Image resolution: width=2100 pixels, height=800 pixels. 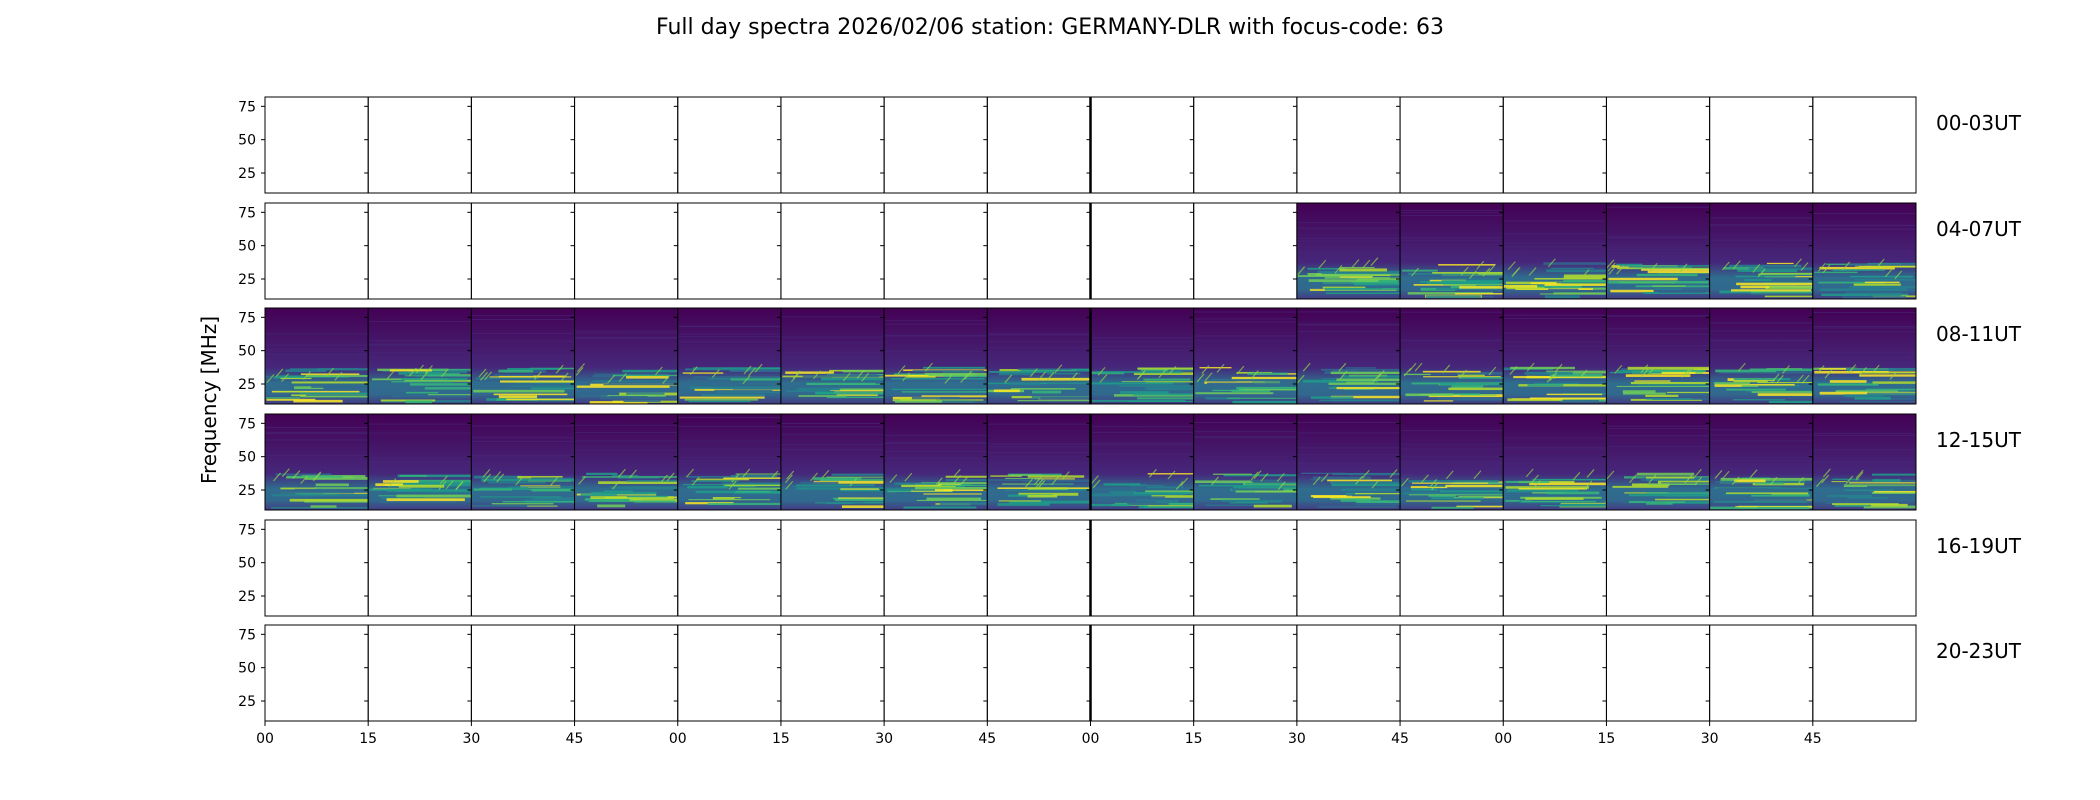 I want to click on row-label: 20-23UT, so click(x=1979, y=651).